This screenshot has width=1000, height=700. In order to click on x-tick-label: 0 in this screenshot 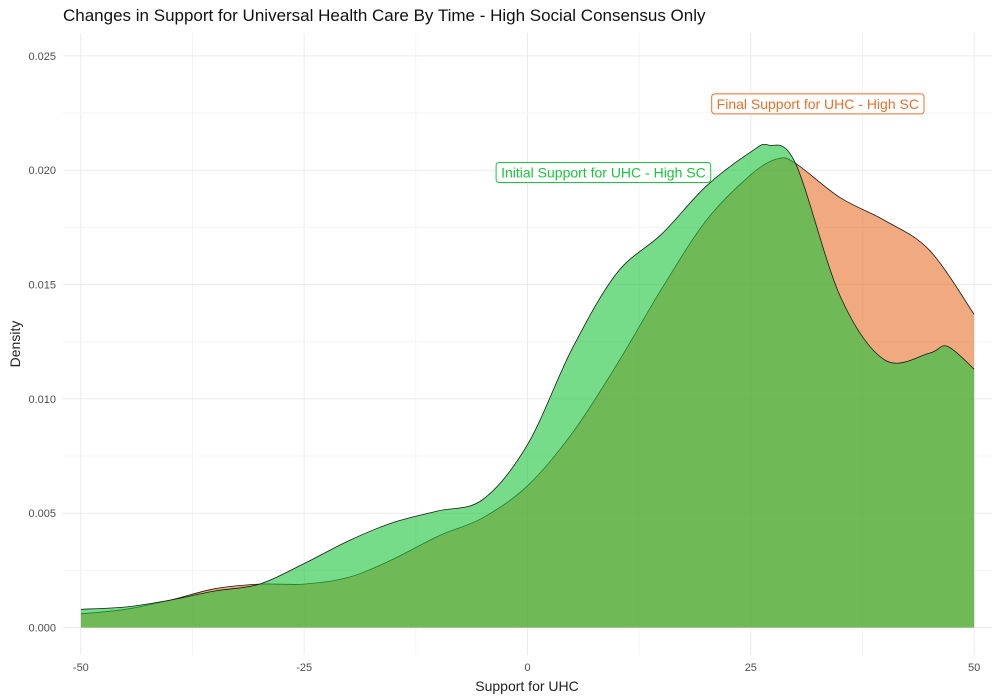, I will do `click(527, 668)`.